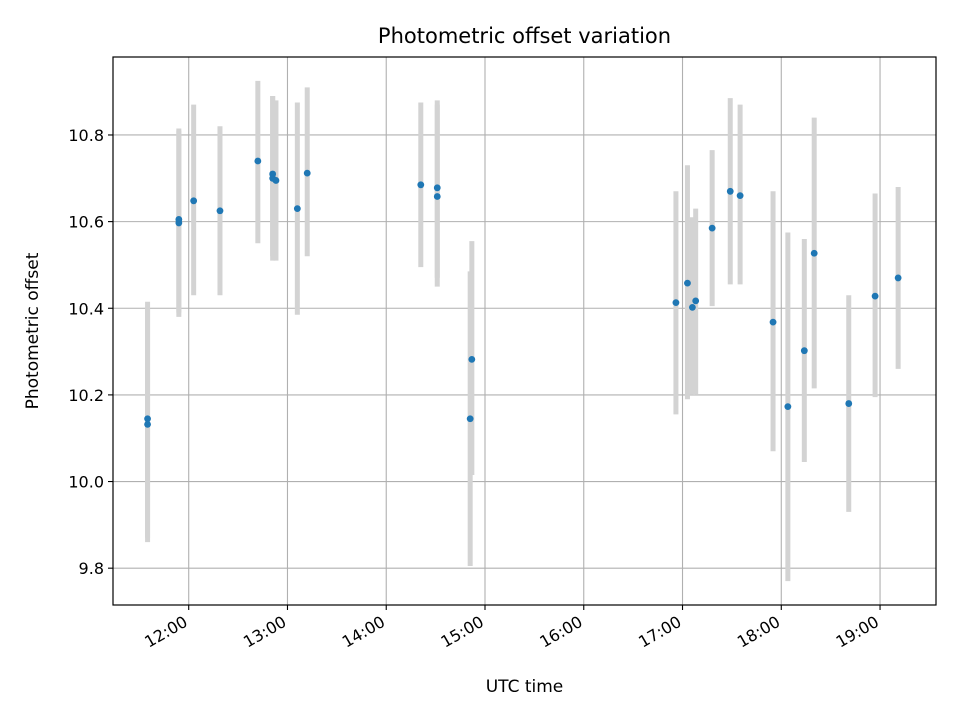  What do you see at coordinates (86, 308) in the screenshot?
I see `y-tick-label: 10.4` at bounding box center [86, 308].